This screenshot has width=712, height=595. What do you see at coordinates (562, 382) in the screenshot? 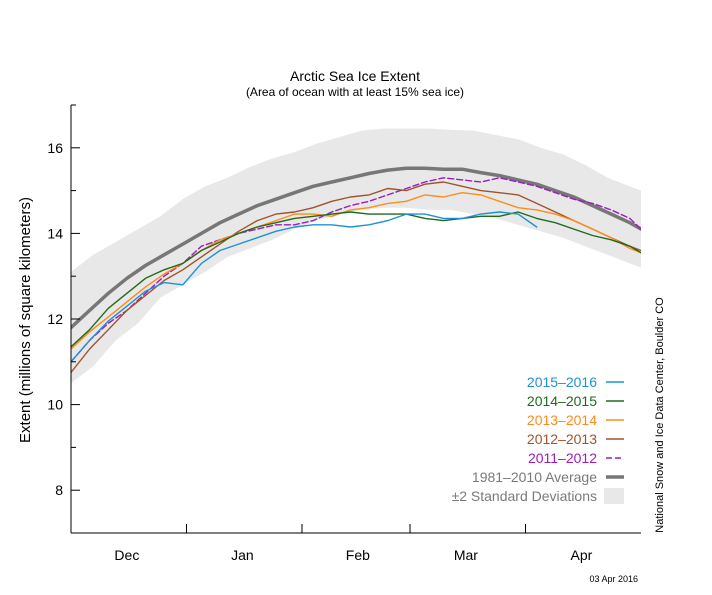
I see `legend-label: 2015–2016` at bounding box center [562, 382].